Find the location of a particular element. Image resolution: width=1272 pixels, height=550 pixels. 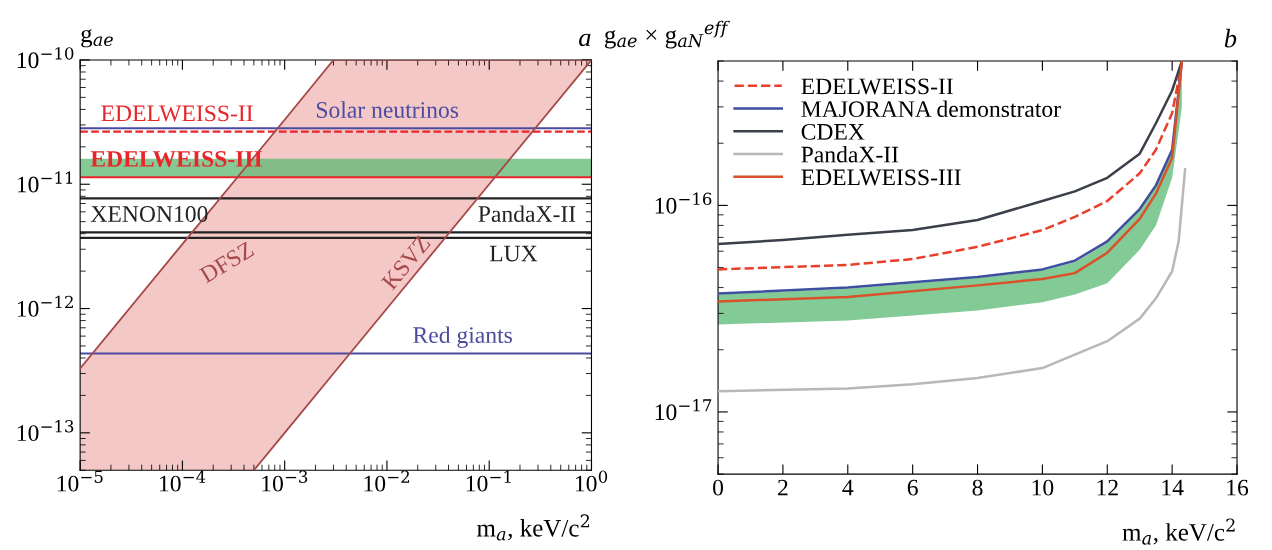

ref-line-label: XENON100 is located at coordinates (149, 213).